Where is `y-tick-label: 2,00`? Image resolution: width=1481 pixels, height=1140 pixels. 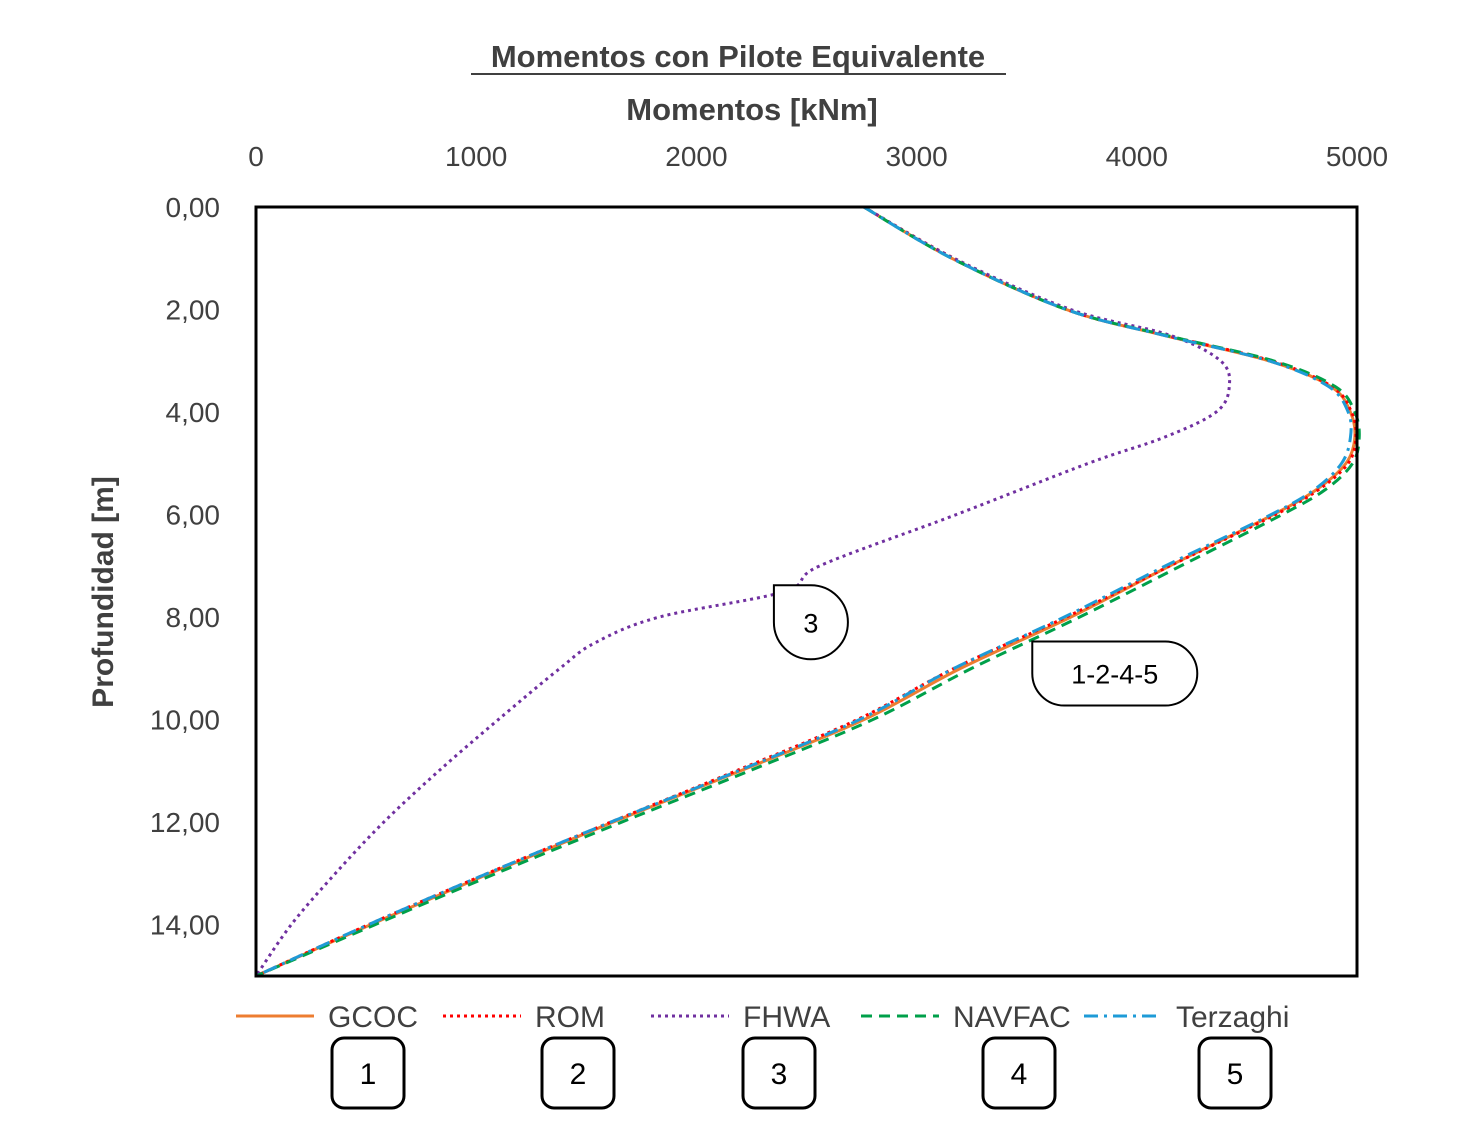 y-tick-label: 2,00 is located at coordinates (193, 310).